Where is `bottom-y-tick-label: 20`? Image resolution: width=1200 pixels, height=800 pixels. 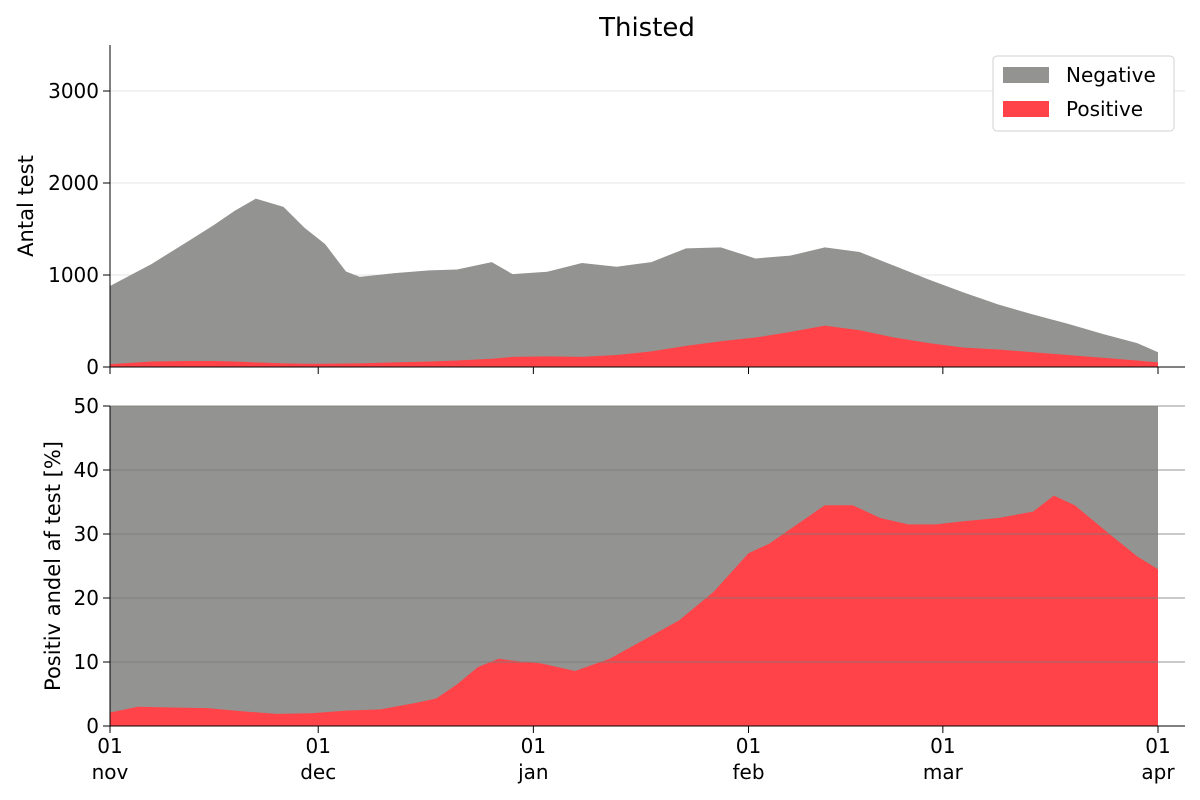
bottom-y-tick-label: 20 is located at coordinates (86, 598).